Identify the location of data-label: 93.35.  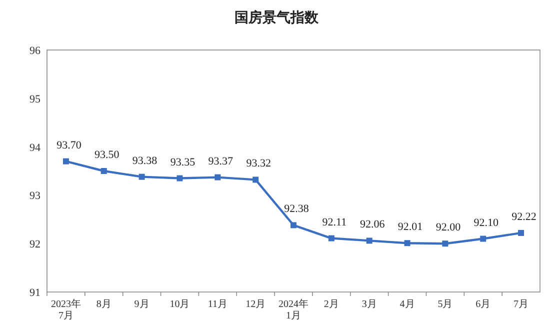
(183, 162).